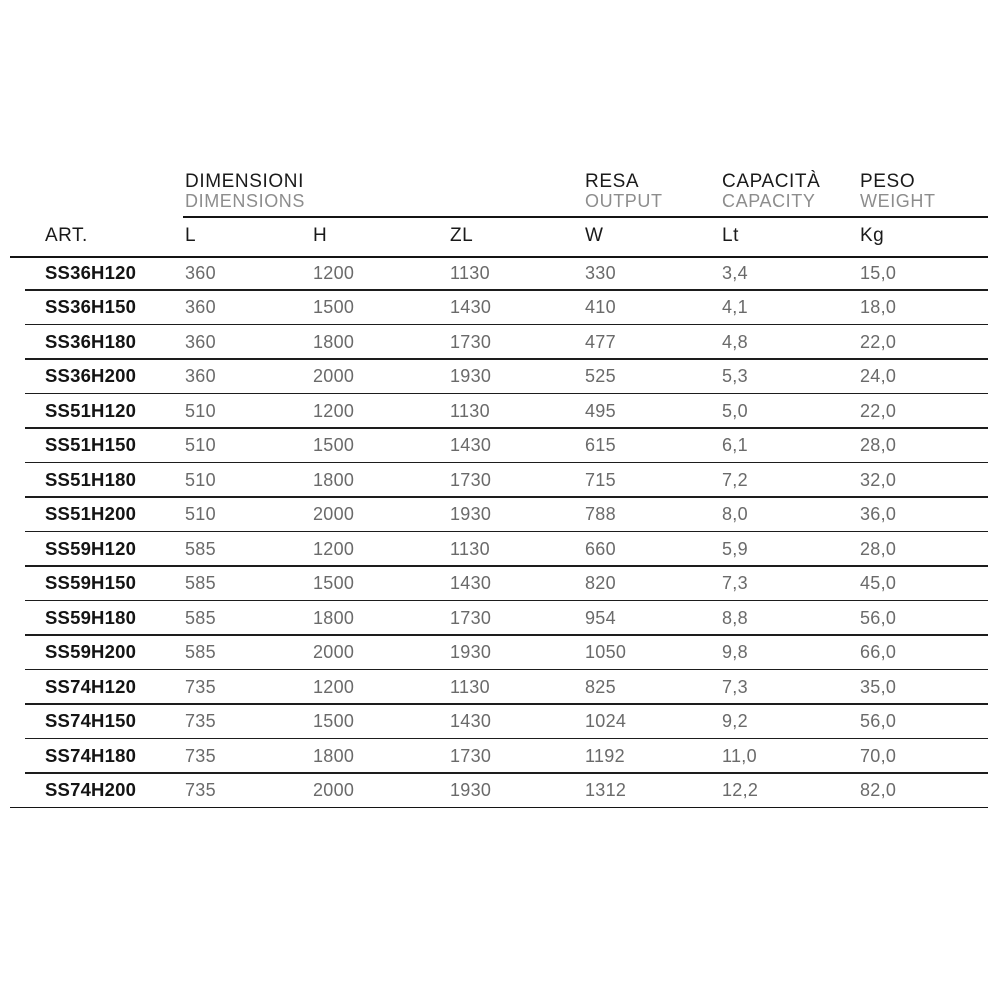 The width and height of the screenshot is (1000, 1000). What do you see at coordinates (600, 307) in the screenshot?
I see `cell-w: 410` at bounding box center [600, 307].